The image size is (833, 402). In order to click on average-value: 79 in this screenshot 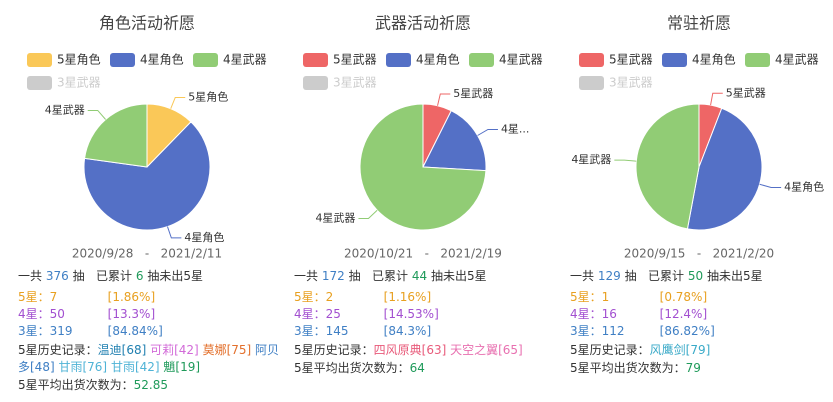, I will do `click(693, 368)`.